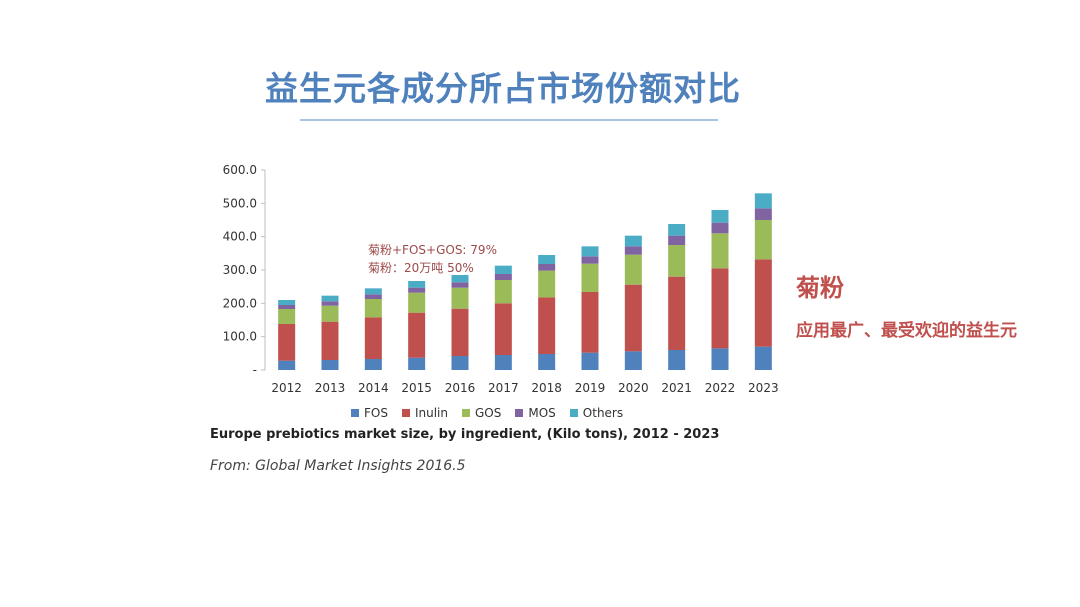  What do you see at coordinates (676, 388) in the screenshot?
I see `x-tick-label: 2021` at bounding box center [676, 388].